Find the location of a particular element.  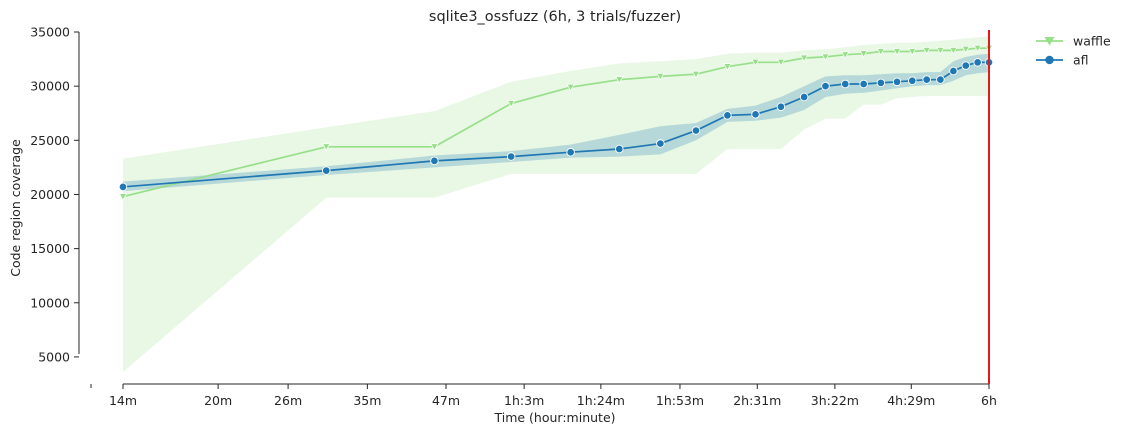

x-tick-label: 2h:31m is located at coordinates (757, 400).